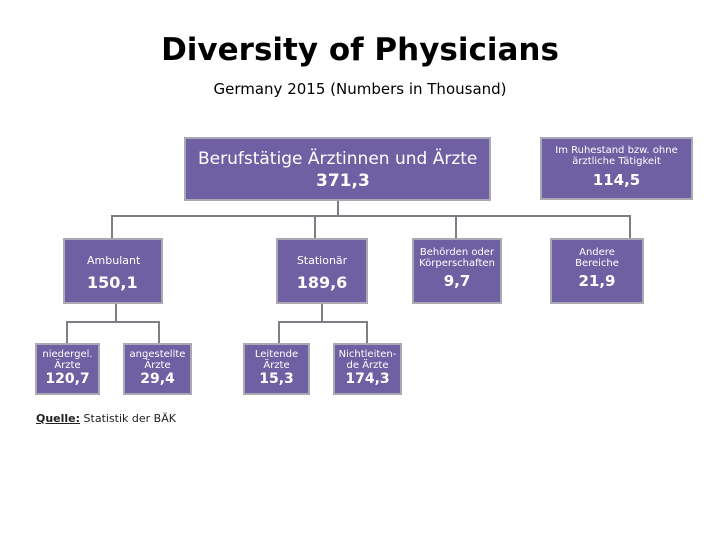  What do you see at coordinates (322, 282) in the screenshot?
I see `box-stationaer-value: 189,6` at bounding box center [322, 282].